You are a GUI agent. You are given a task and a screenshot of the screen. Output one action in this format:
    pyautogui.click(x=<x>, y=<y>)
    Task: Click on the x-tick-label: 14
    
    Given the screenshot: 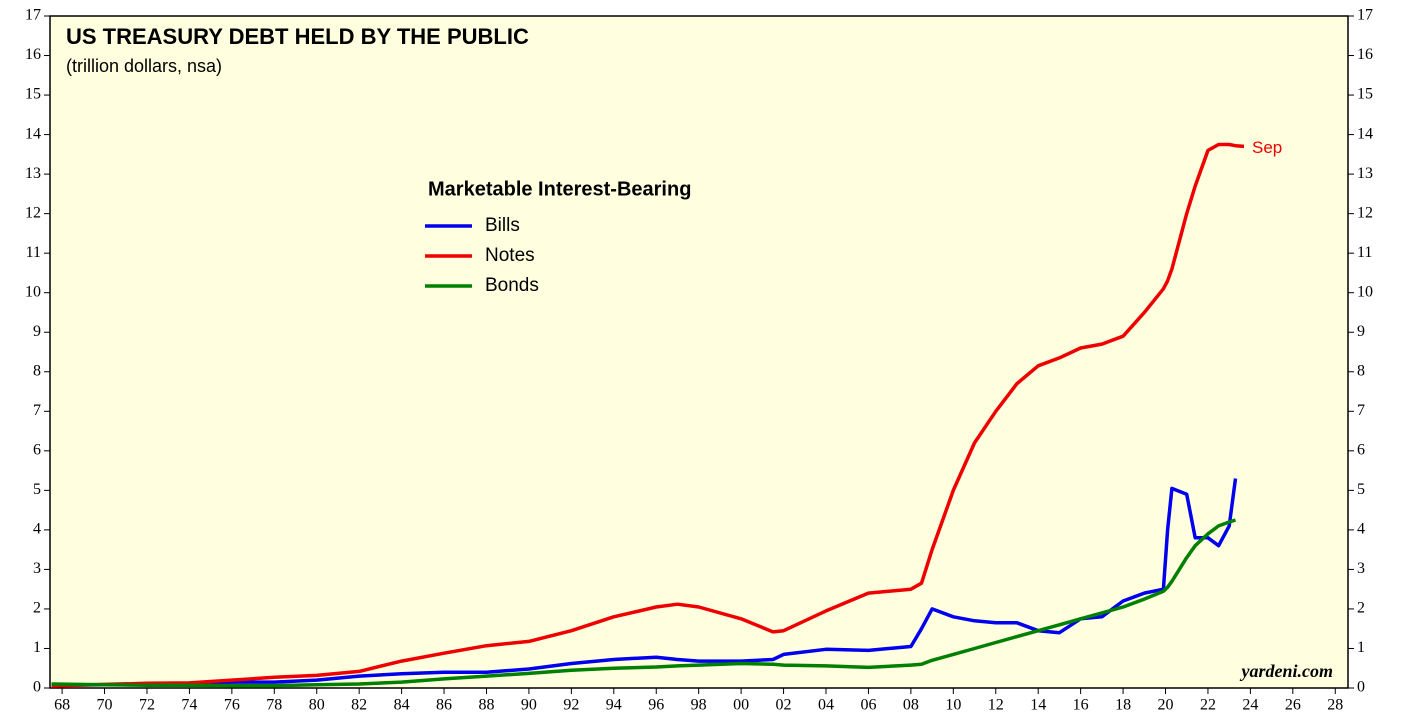 What is the action you would take?
    pyautogui.click(x=1038, y=705)
    